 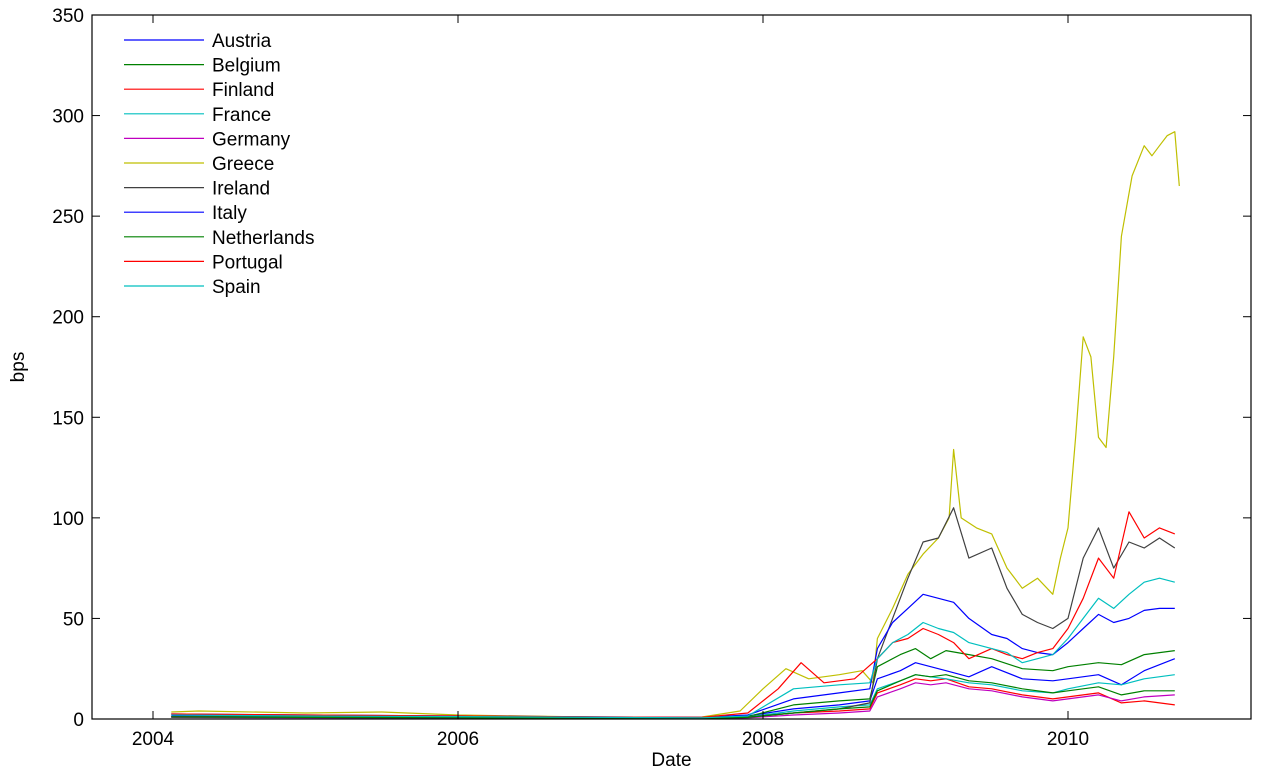 I want to click on legend-item-austria: Austria, so click(x=198, y=41).